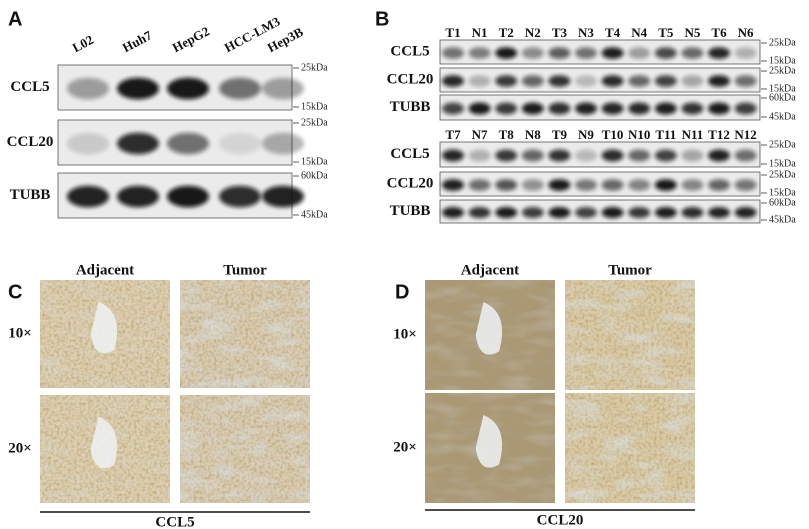 Image resolution: width=809 pixels, height=529 pixels. What do you see at coordinates (402, 292) in the screenshot?
I see `panel-label: D` at bounding box center [402, 292].